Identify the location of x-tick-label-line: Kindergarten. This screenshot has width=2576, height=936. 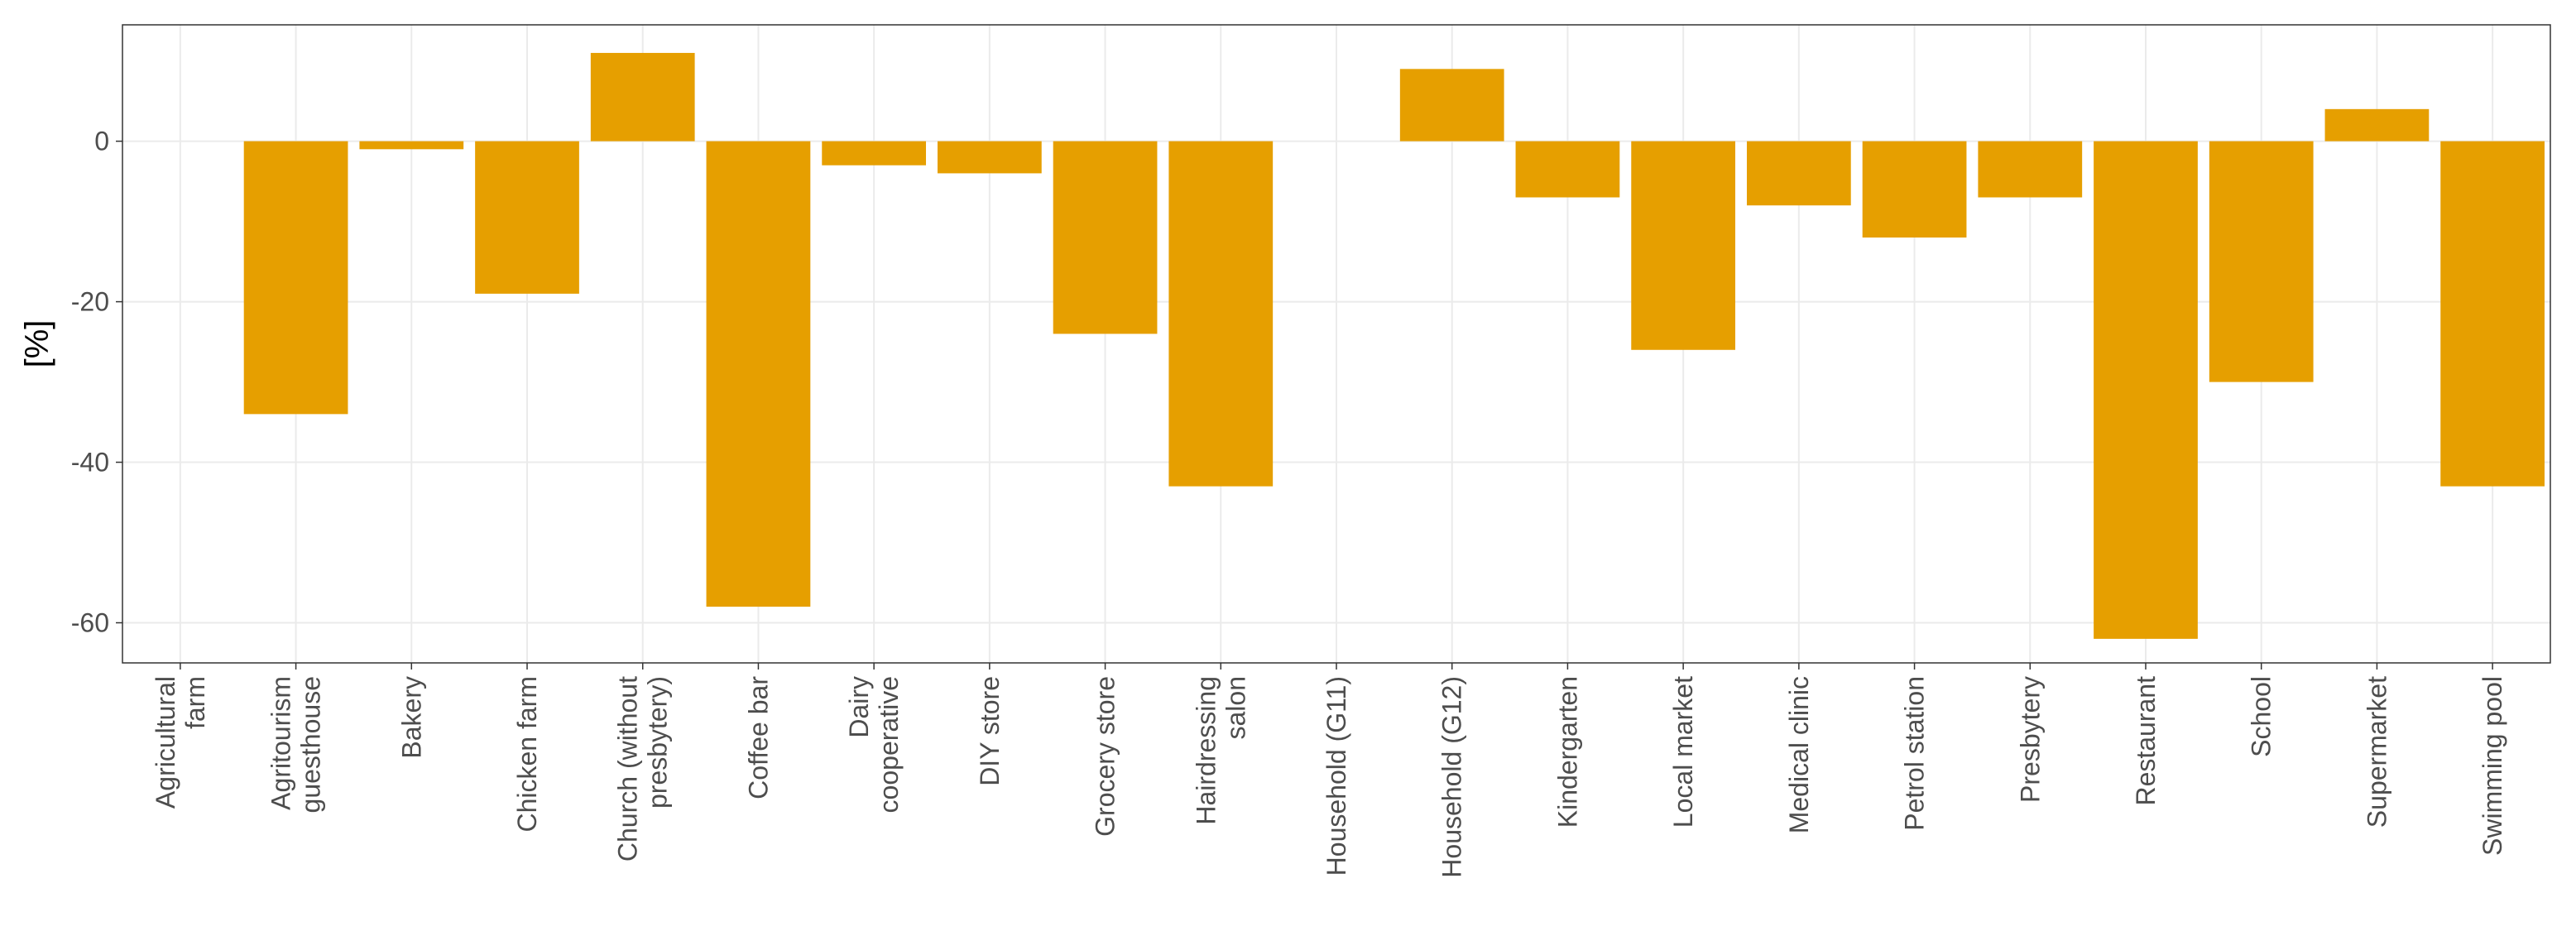
(1567, 752).